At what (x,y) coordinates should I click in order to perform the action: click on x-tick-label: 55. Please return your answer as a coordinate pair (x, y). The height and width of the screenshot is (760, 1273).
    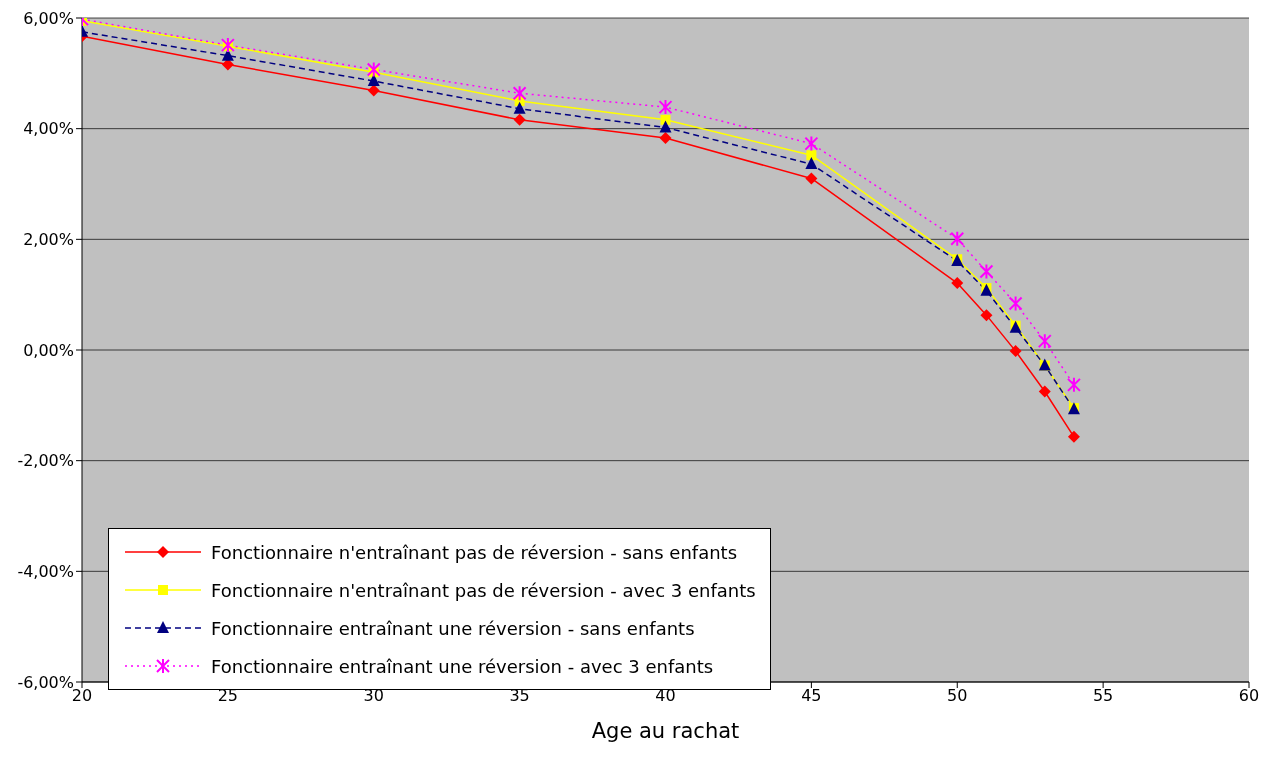
    Looking at the image, I should click on (1103, 696).